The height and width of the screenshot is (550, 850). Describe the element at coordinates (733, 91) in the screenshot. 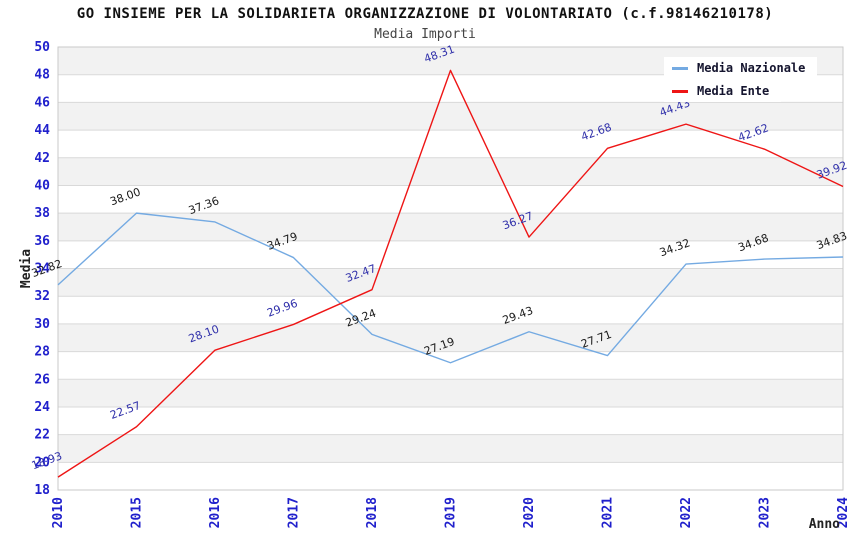

I see `legend-label-media-ente: Media Ente` at that location.